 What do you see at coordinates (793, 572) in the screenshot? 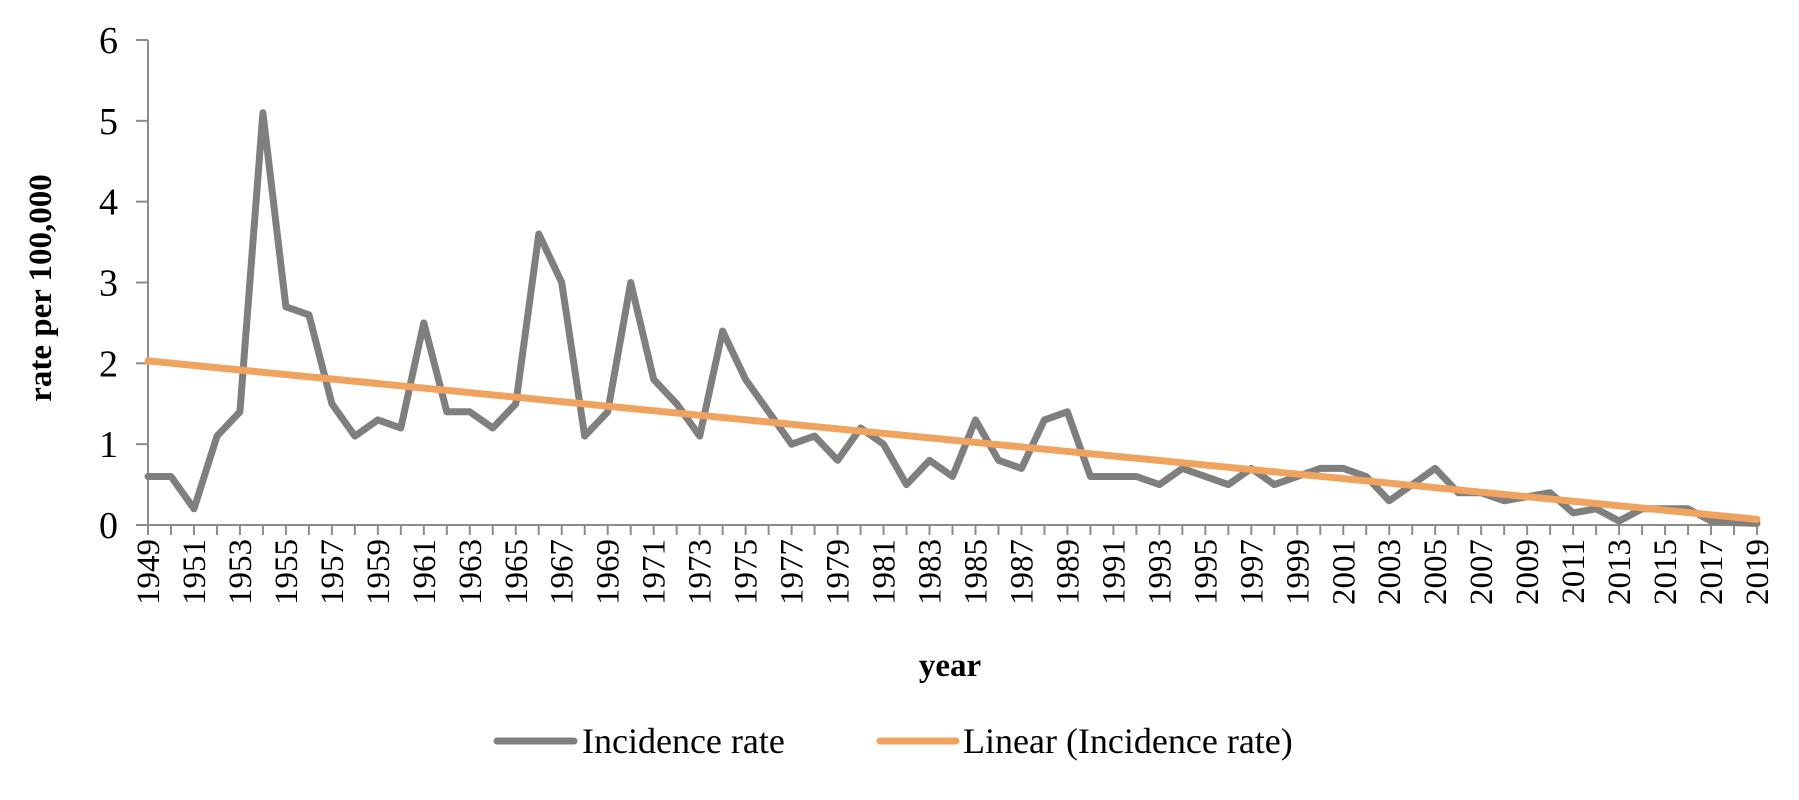
I see `x-tick-label: 1977` at bounding box center [793, 572].